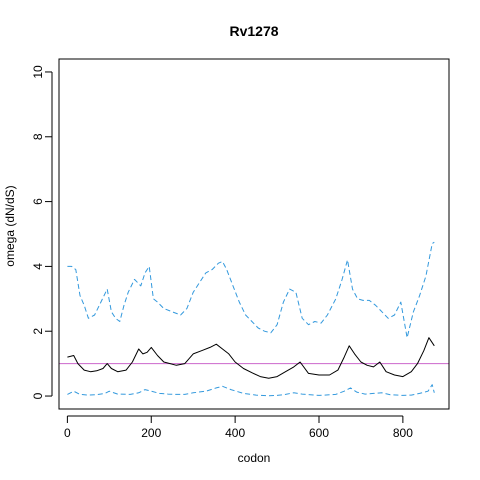 This screenshot has width=480, height=480. What do you see at coordinates (38, 72) in the screenshot?
I see `y-tick-label: 10` at bounding box center [38, 72].